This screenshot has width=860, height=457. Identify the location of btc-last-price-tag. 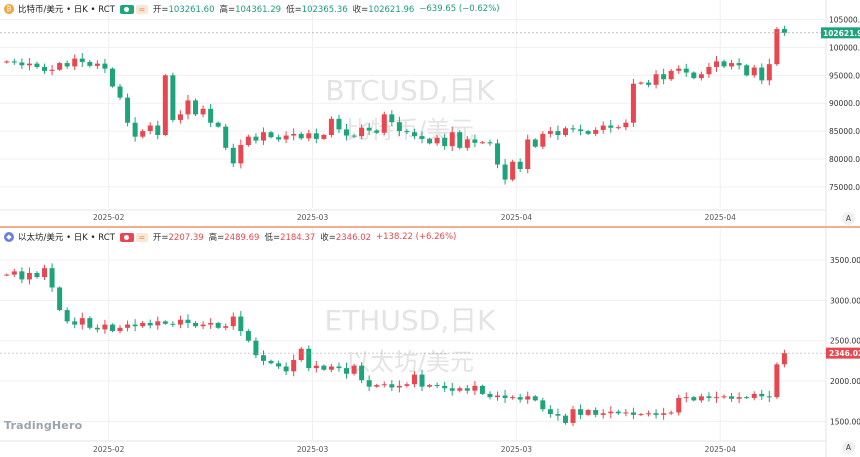
(840, 33).